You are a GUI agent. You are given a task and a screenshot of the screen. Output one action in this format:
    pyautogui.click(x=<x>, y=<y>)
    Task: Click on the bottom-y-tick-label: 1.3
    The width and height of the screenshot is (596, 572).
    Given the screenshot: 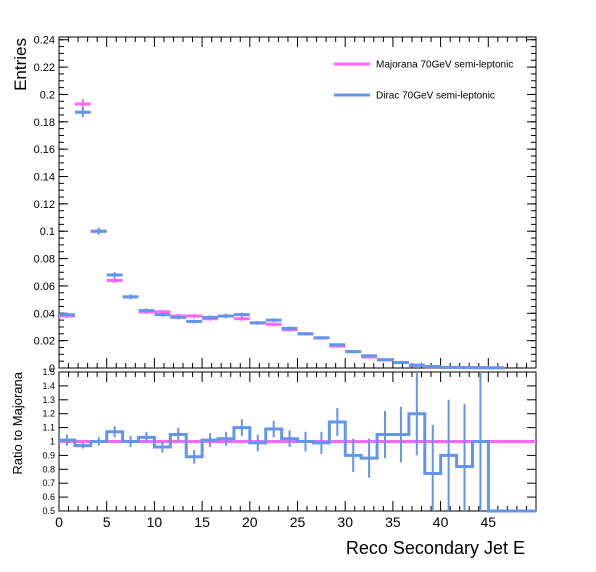 What is the action you would take?
    pyautogui.click(x=48, y=400)
    